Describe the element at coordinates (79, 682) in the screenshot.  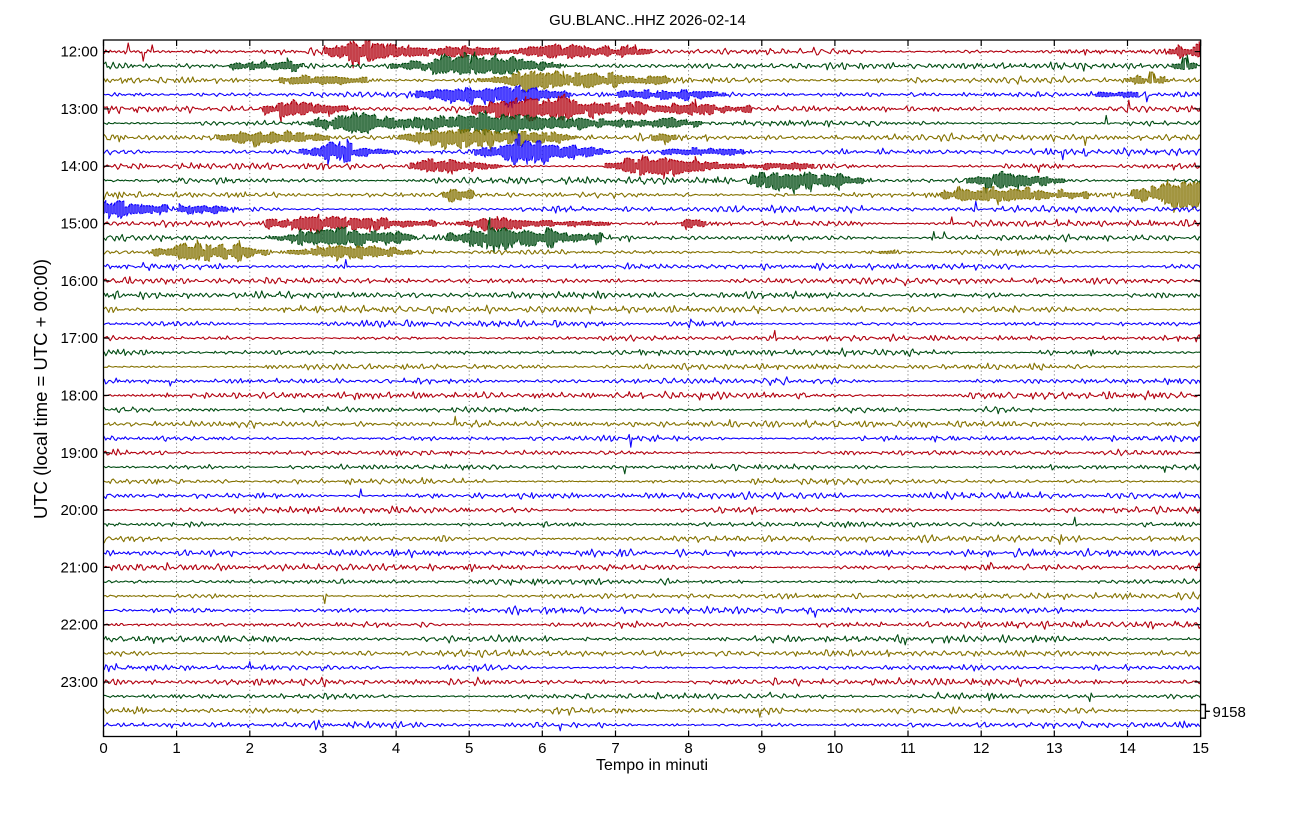
I see `svg-text: 23:00` at that location.